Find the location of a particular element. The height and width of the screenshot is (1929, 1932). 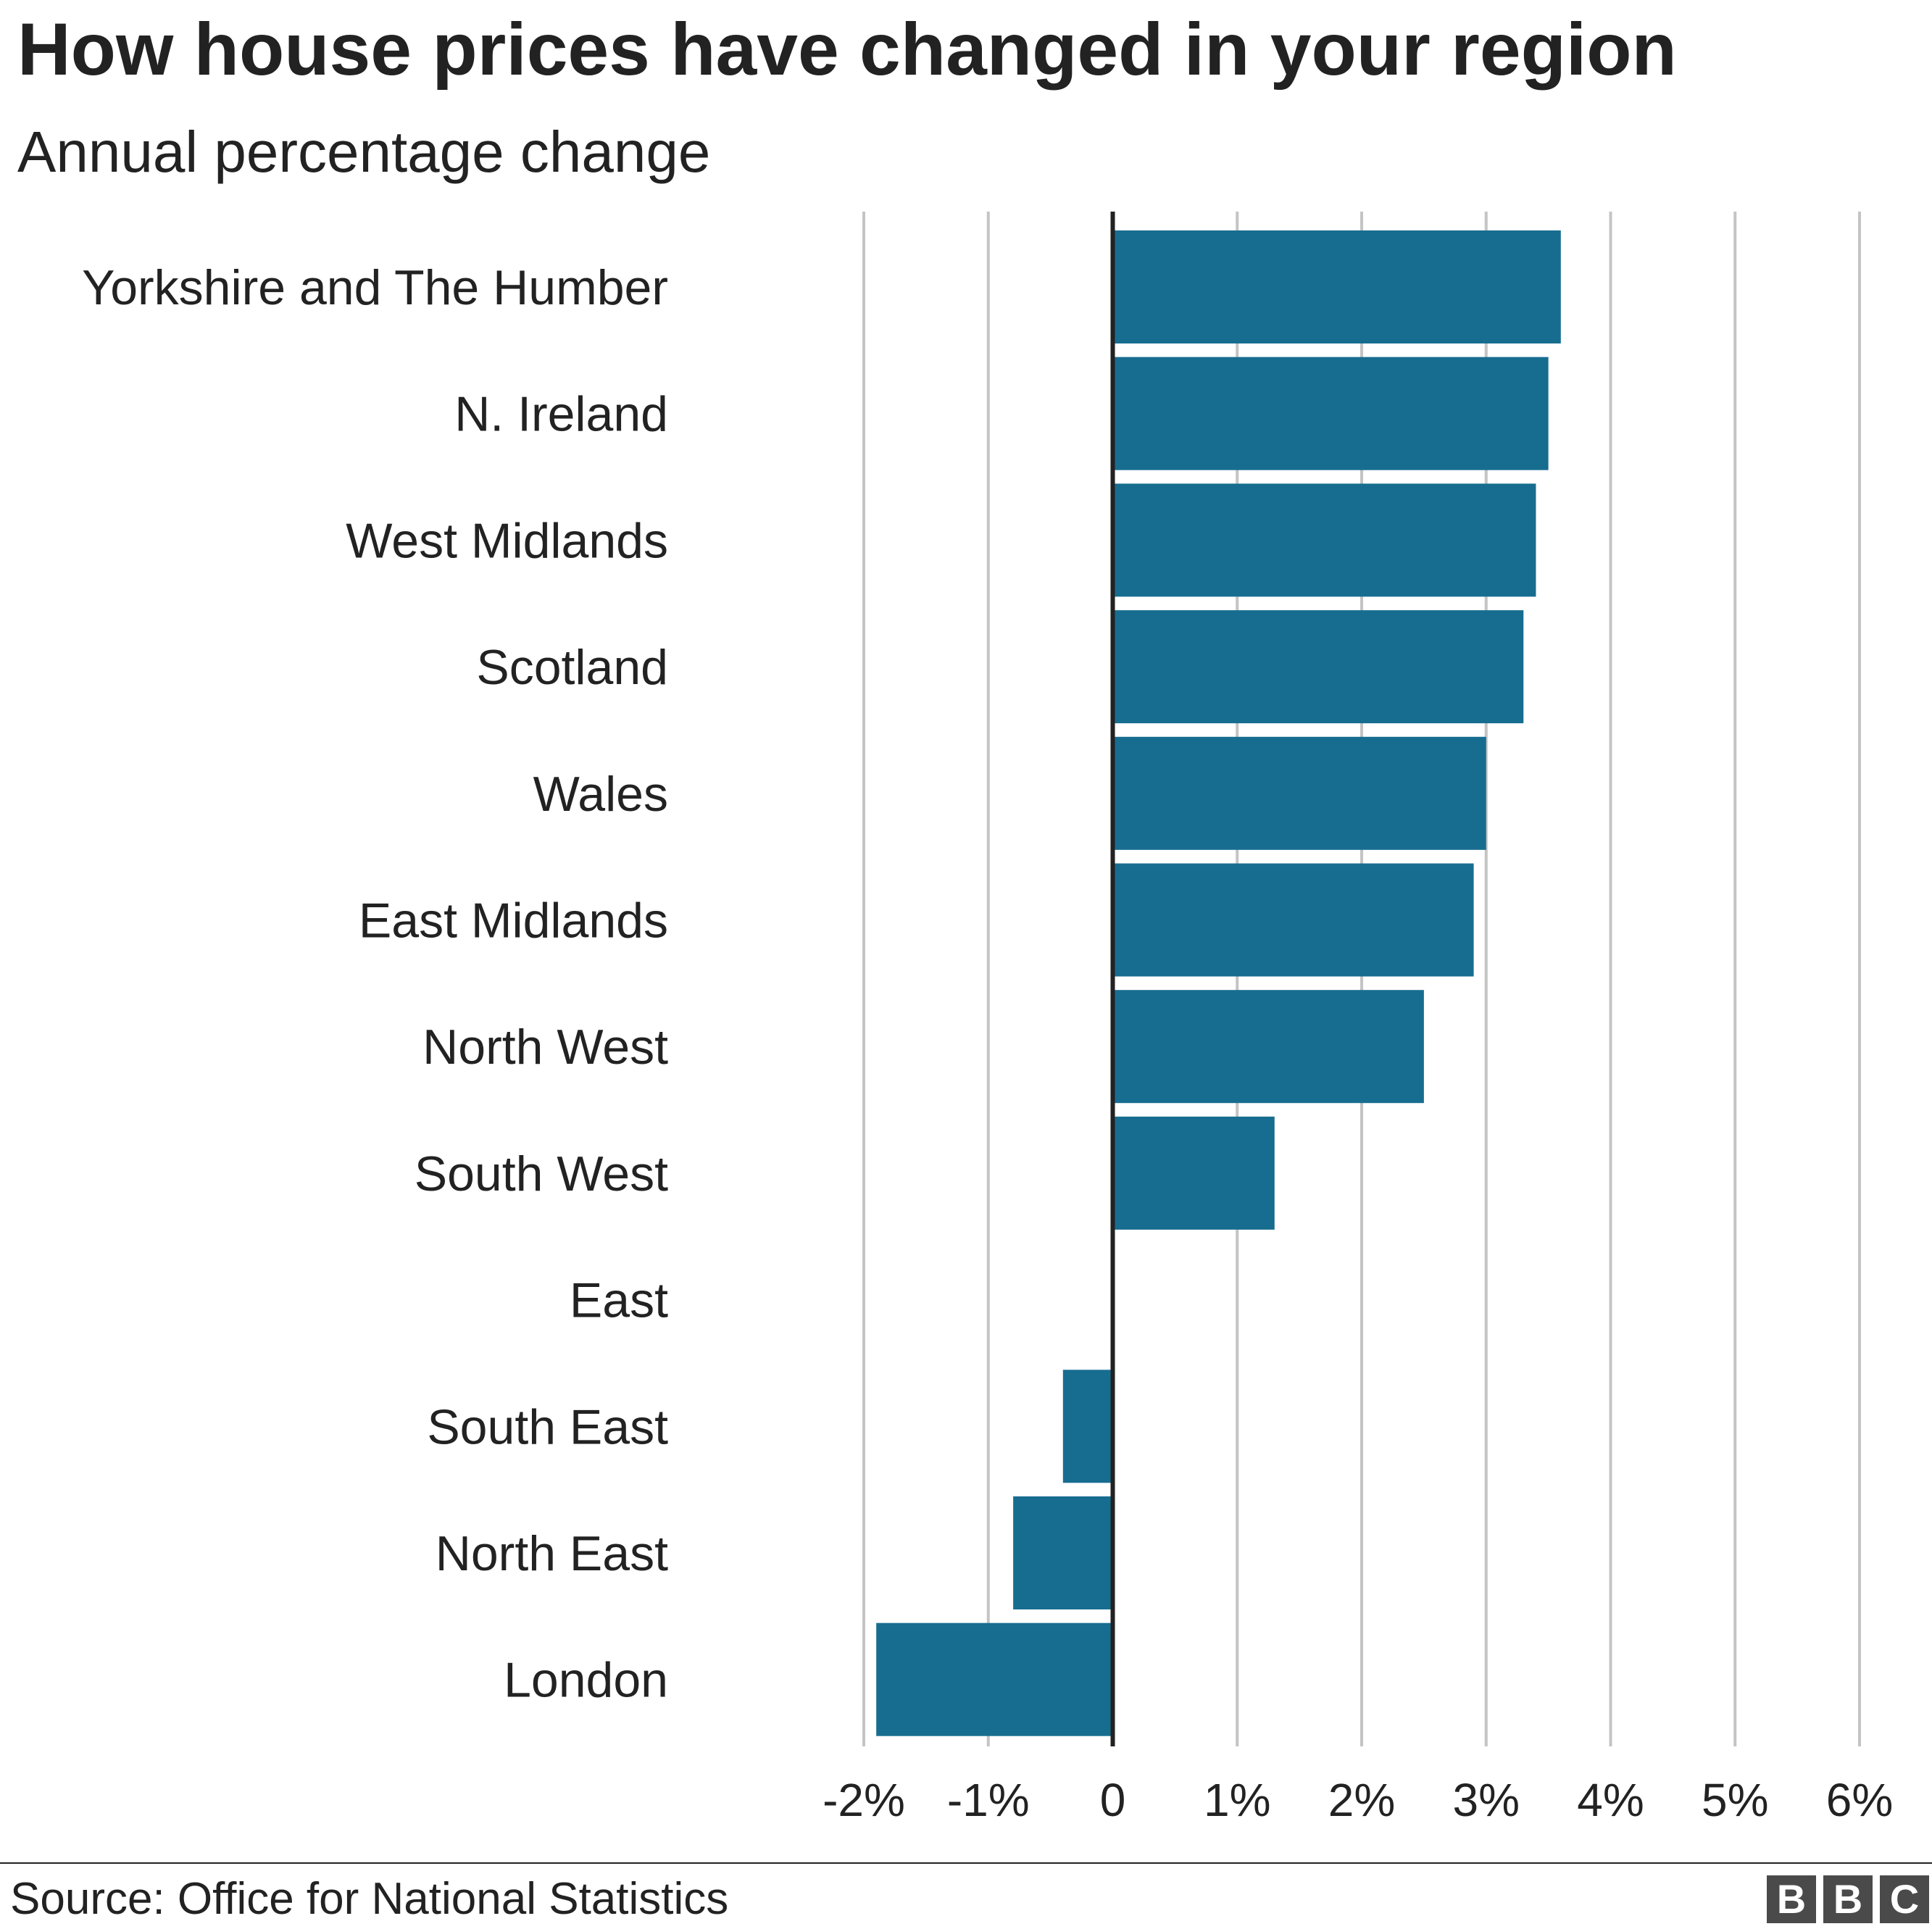

x-axis-ticks: -2% -1% 0 1% 2% 3% 4% 5% 6% is located at coordinates (1358, 1800).